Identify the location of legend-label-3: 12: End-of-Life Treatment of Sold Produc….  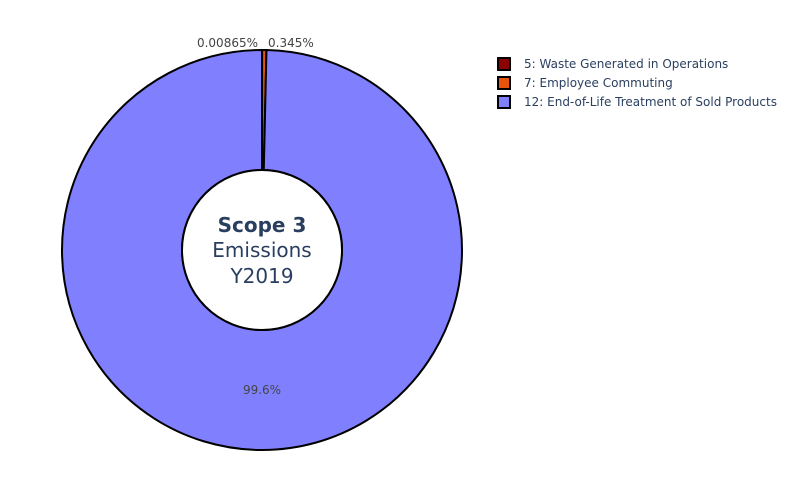
(650, 102).